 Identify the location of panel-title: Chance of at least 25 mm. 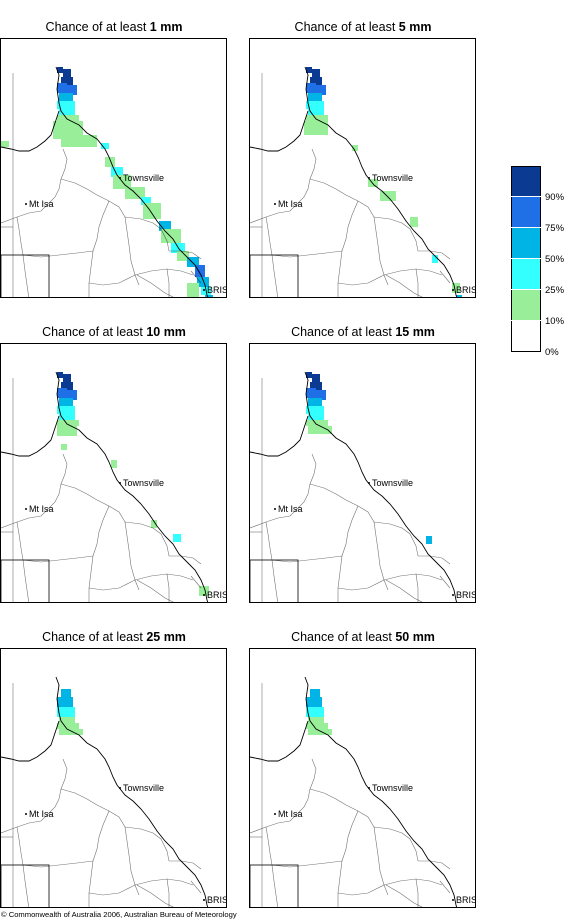
(114, 637).